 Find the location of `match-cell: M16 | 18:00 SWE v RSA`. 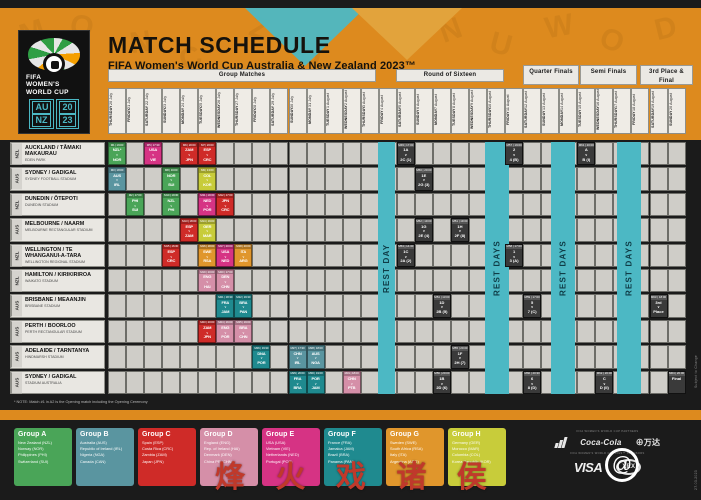

match-cell: M16 | 18:00 SWE v RSA is located at coordinates (207, 255).